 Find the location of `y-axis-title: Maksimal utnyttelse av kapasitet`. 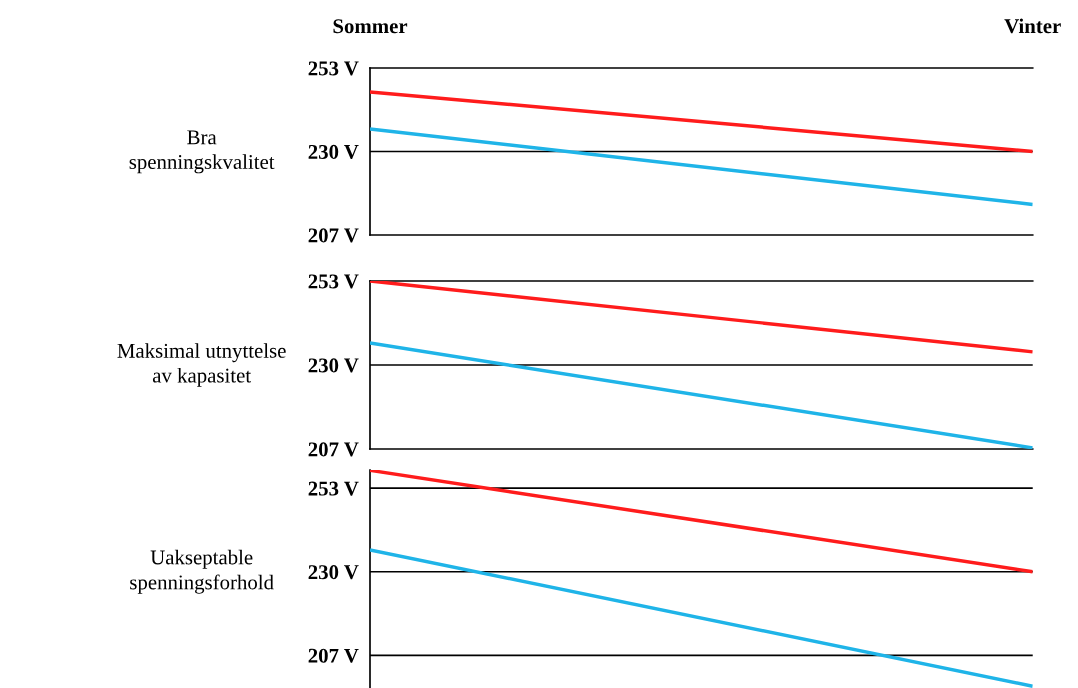

y-axis-title: Maksimal utnyttelse av kapasitet is located at coordinates (201, 365).